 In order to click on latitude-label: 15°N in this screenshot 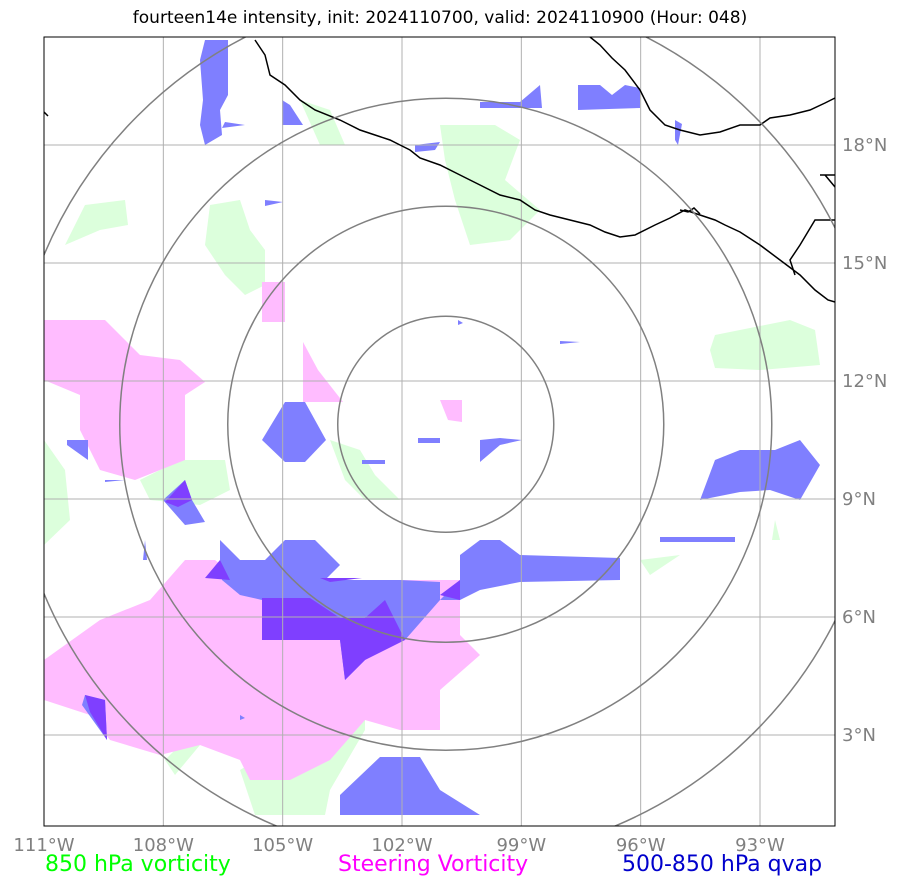, I will do `click(864, 263)`.